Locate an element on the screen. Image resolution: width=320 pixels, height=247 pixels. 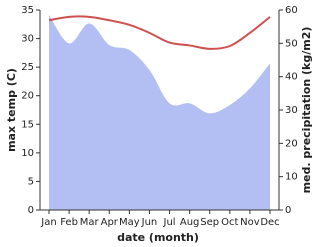
y-tick-label: 5 is located at coordinates (31, 181).